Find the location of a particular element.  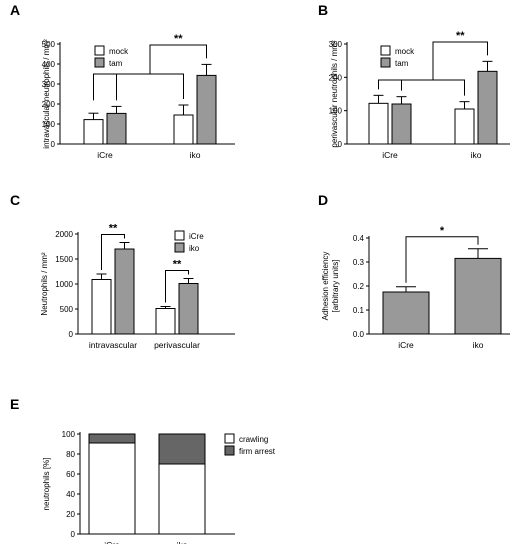

legend-label: iCre is located at coordinates (196, 236).